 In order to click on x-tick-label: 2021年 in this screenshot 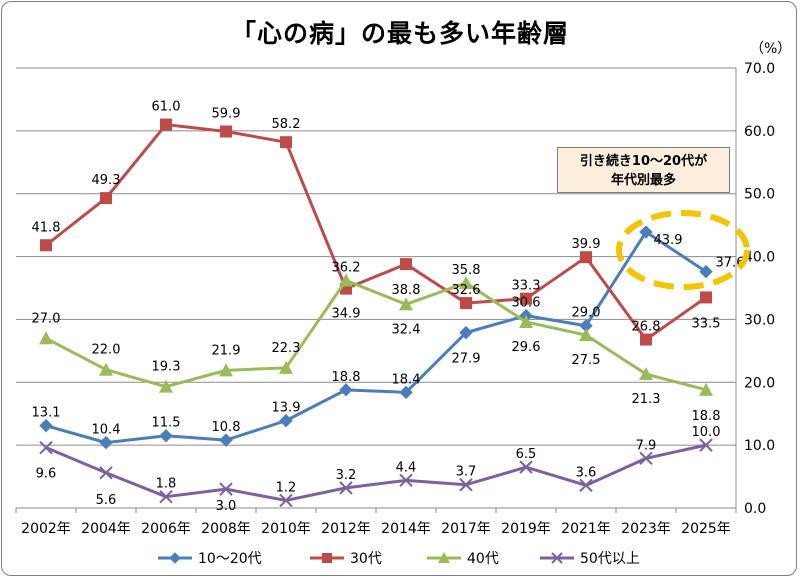, I will do `click(586, 529)`.